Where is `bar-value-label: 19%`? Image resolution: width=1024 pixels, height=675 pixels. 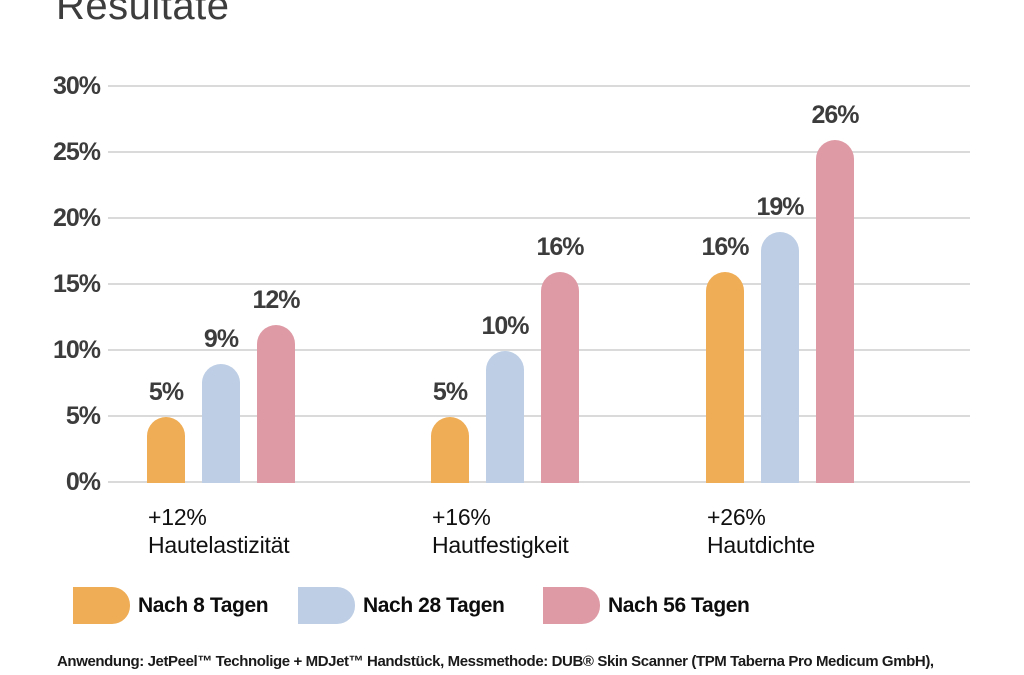
bar-value-label: 19% is located at coordinates (780, 207).